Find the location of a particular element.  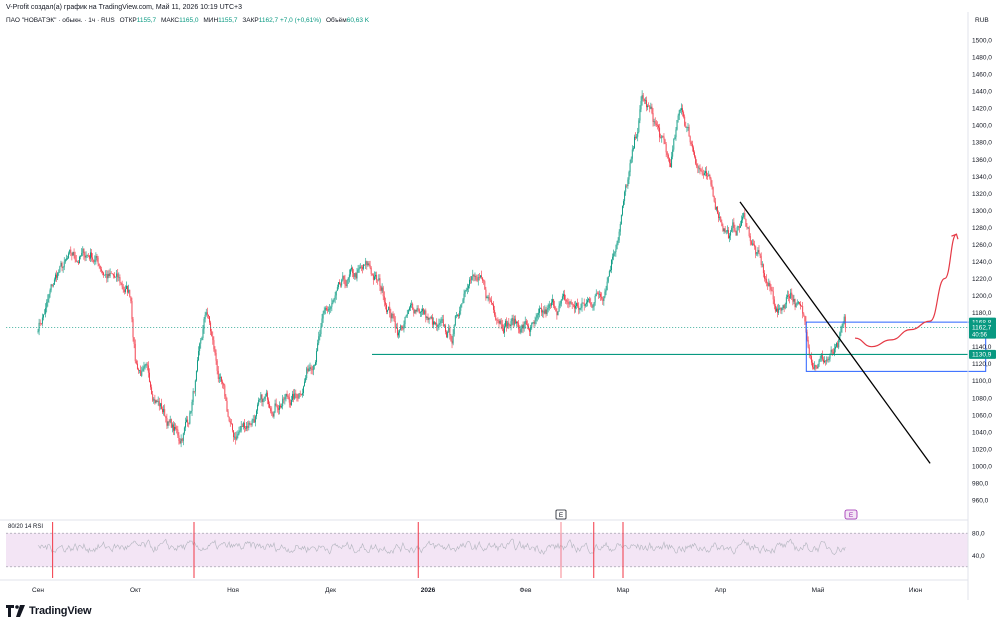

high-value: 1165,0 is located at coordinates (189, 20).